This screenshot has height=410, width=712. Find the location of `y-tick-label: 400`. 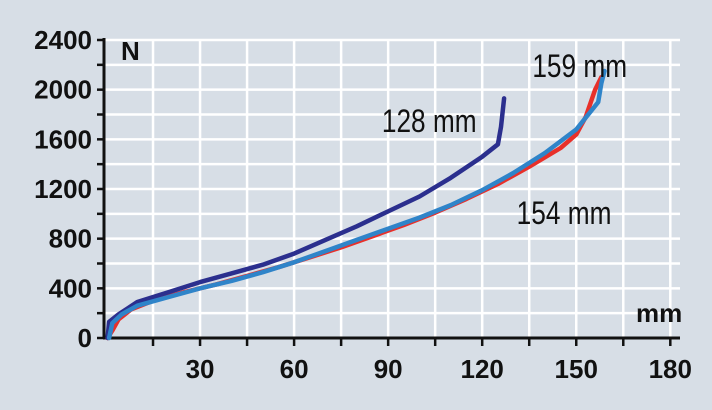

y-tick-label: 400 is located at coordinates (70, 288).